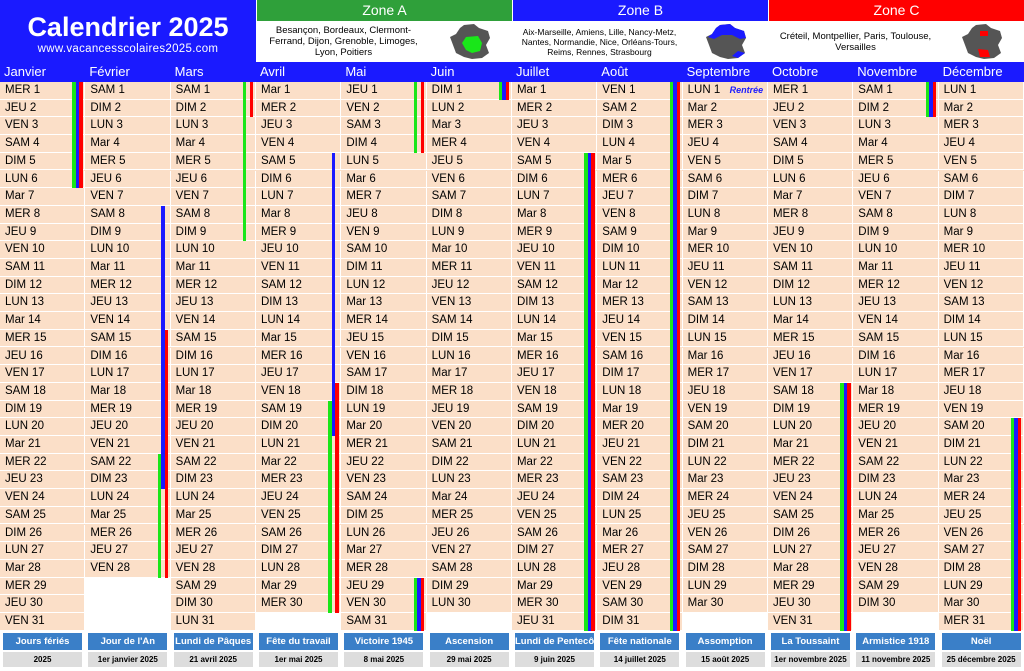 The height and width of the screenshot is (671, 1024). I want to click on day-cell: JEU 1, so click(384, 91).